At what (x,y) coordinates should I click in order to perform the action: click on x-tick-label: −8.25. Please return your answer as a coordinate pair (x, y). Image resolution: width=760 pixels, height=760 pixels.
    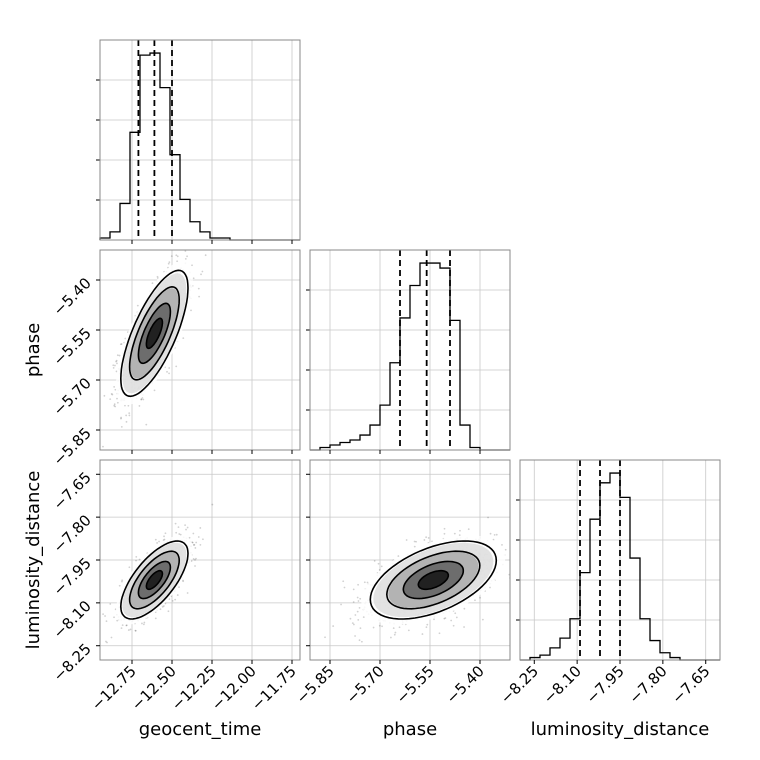
    Looking at the image, I should click on (519, 684).